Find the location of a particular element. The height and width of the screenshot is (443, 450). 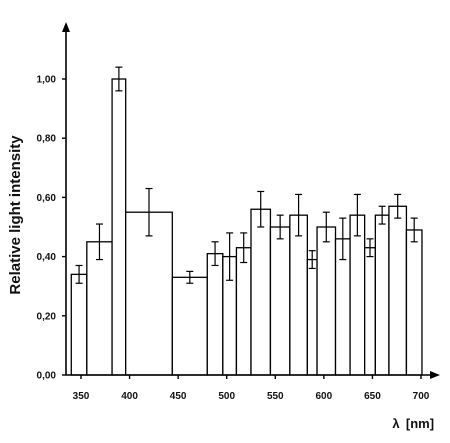

x-tick-label: 500 is located at coordinates (226, 396).